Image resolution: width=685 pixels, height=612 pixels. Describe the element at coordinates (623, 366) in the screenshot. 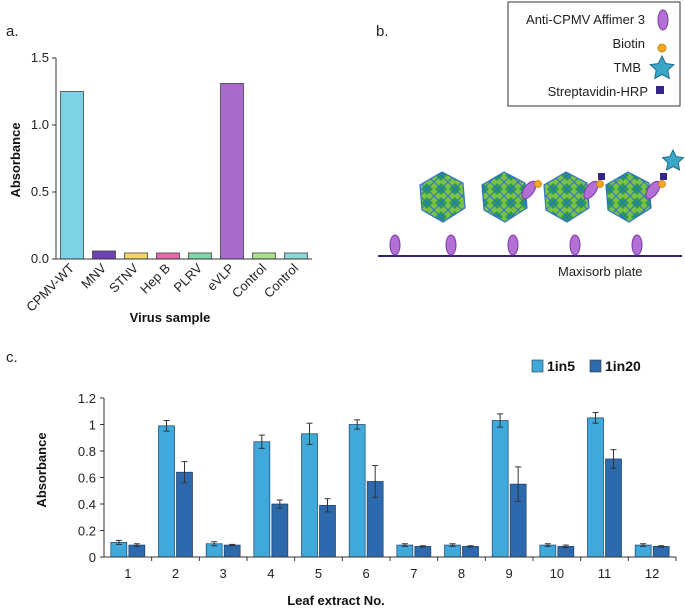

I see `legend-label-1in20: 1in20` at that location.